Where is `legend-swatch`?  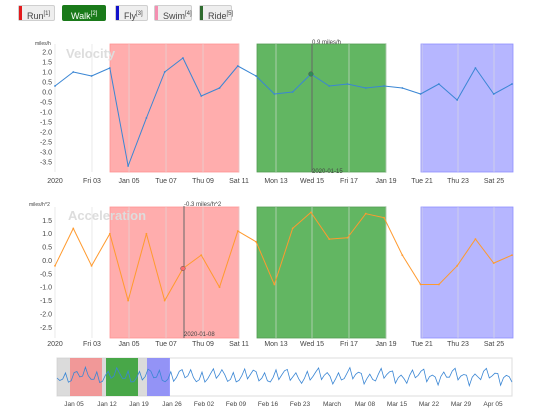 legend-swatch is located at coordinates (117, 13).